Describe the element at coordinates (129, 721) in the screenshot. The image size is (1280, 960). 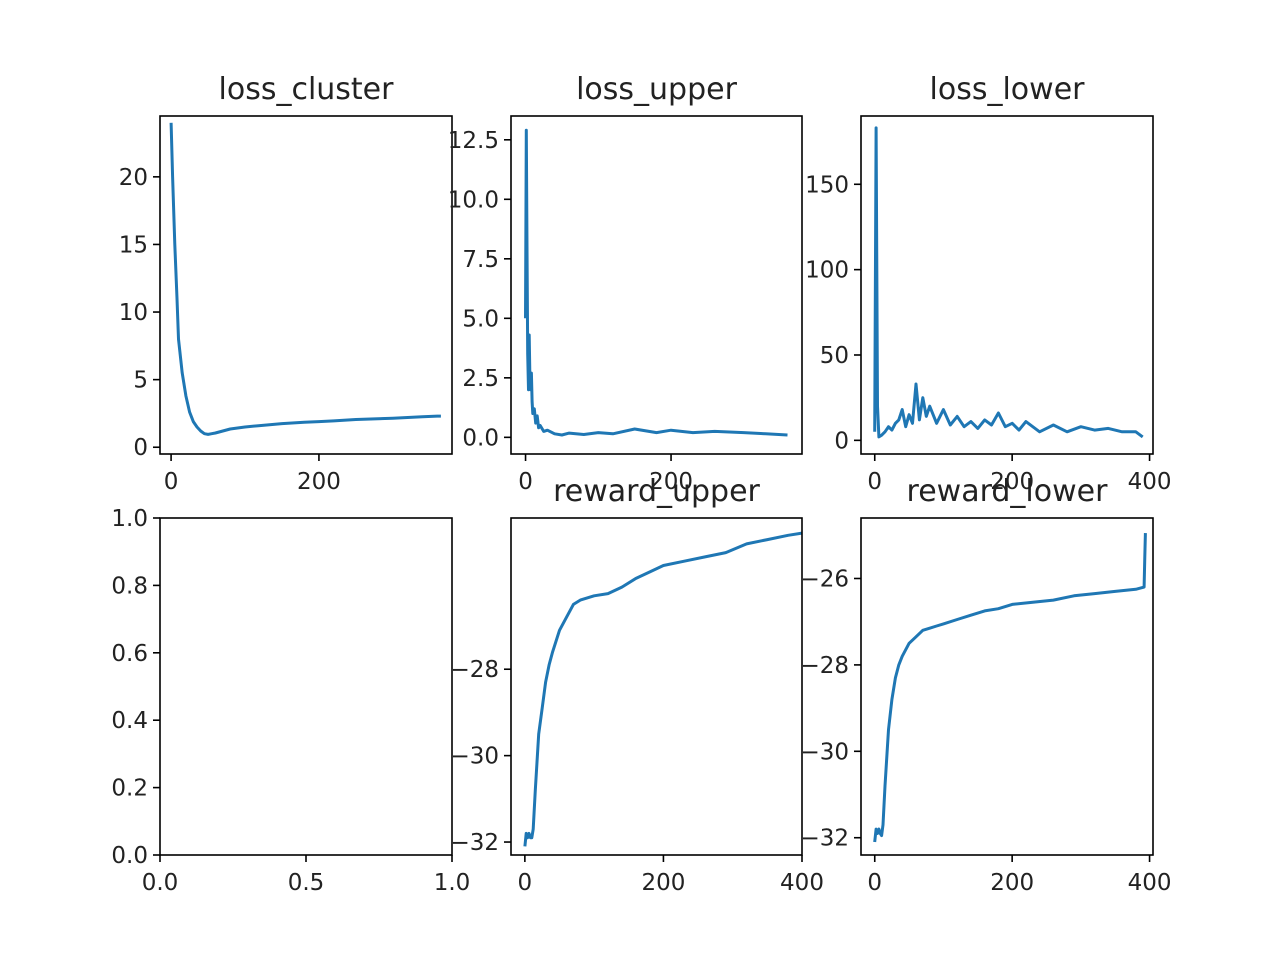
I see `y-tick-label: 0.4` at that location.